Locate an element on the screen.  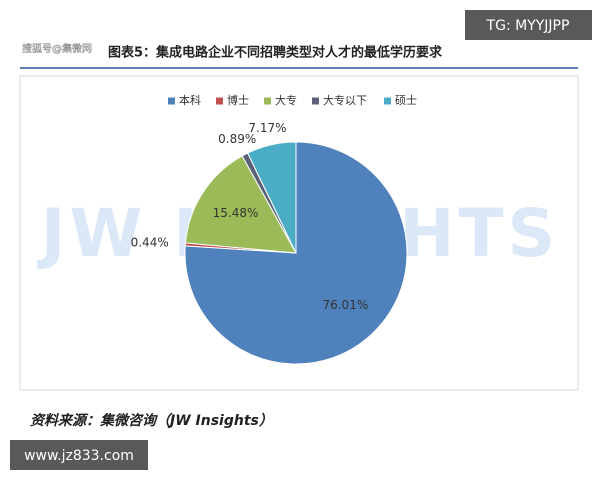
source: 资料来源：集微咨询（JW Insights） is located at coordinates (151, 420).